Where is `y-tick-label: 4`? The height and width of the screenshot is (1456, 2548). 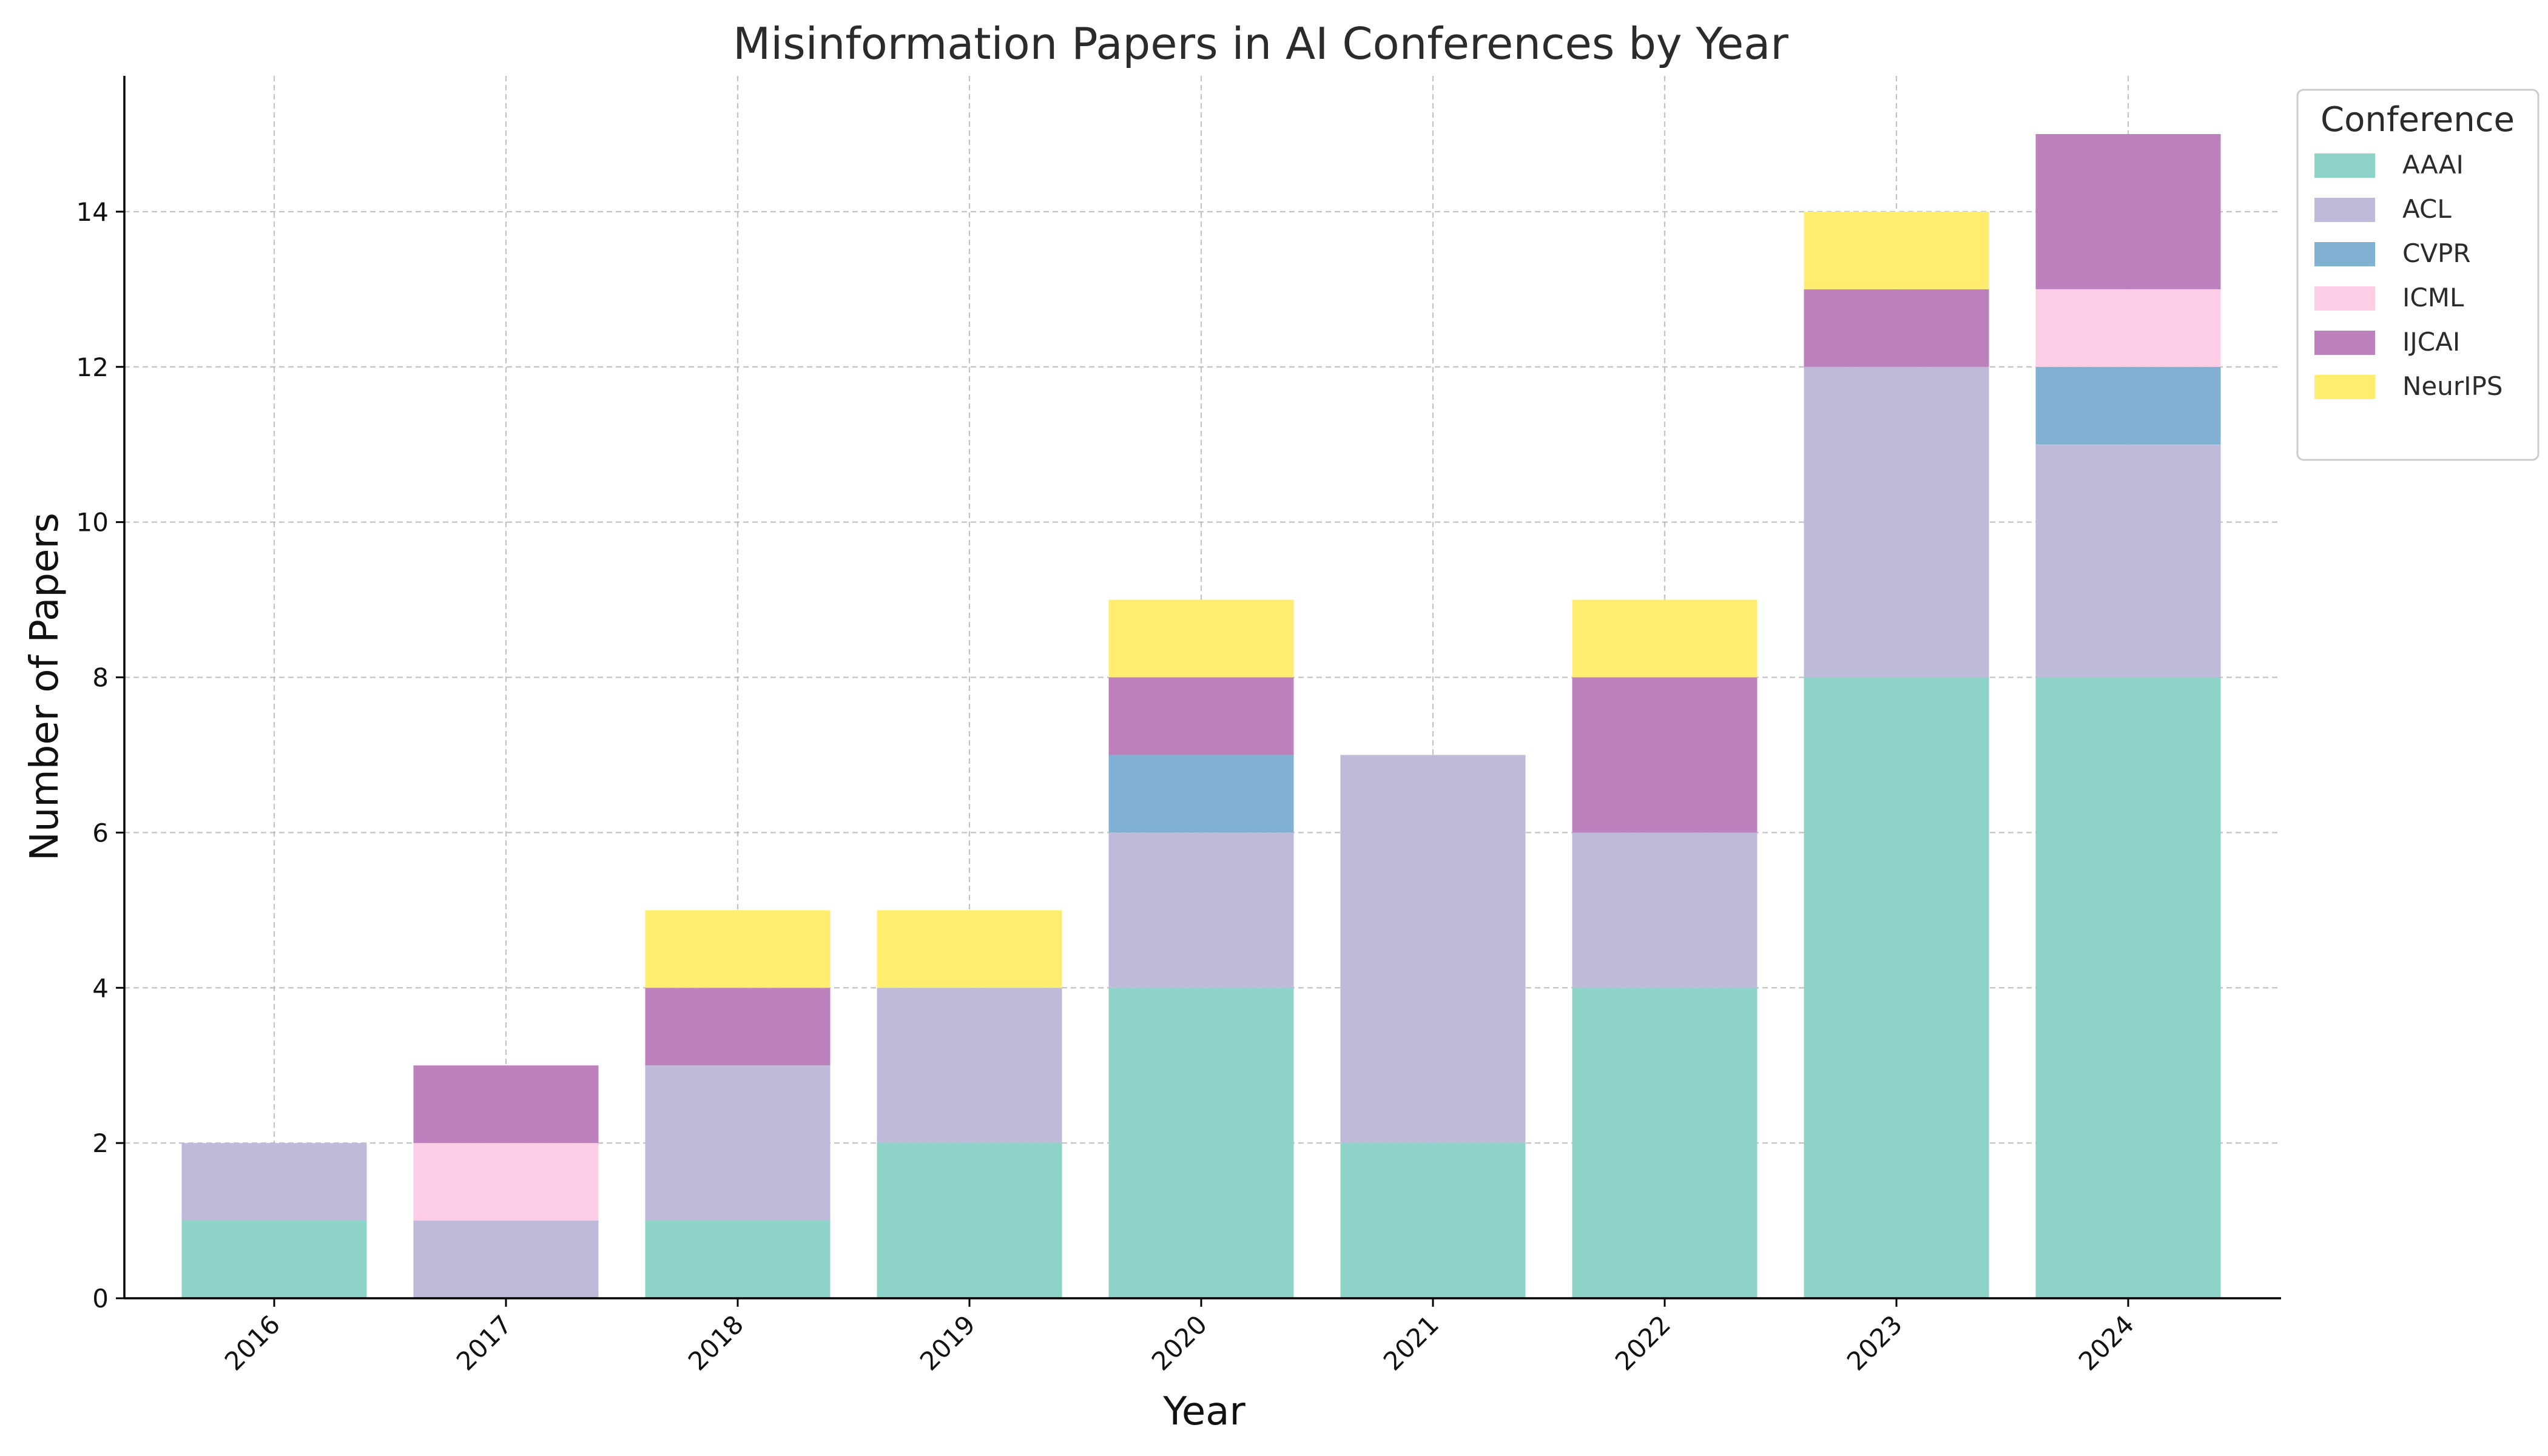
y-tick-label: 4 is located at coordinates (100, 988).